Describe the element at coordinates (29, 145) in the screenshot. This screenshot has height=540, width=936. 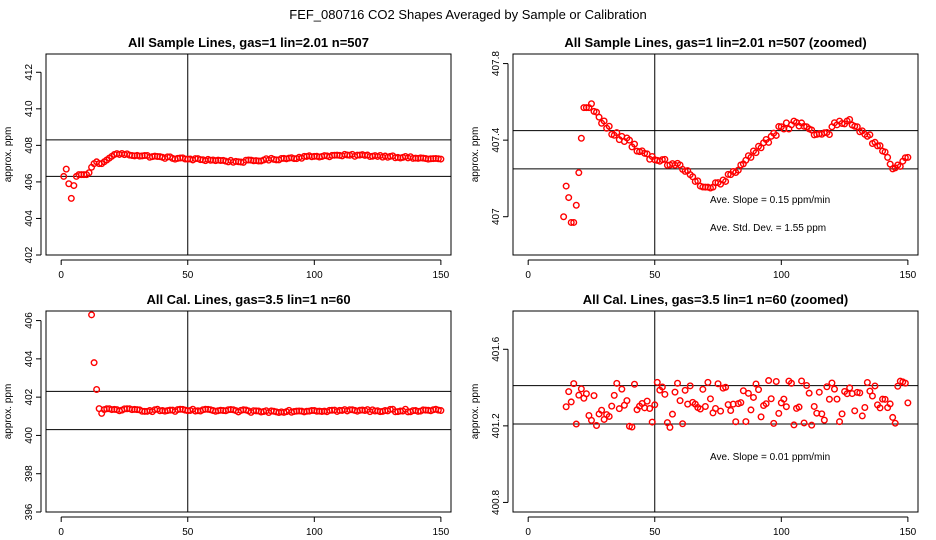
I see `y-tick-label: 408` at that location.